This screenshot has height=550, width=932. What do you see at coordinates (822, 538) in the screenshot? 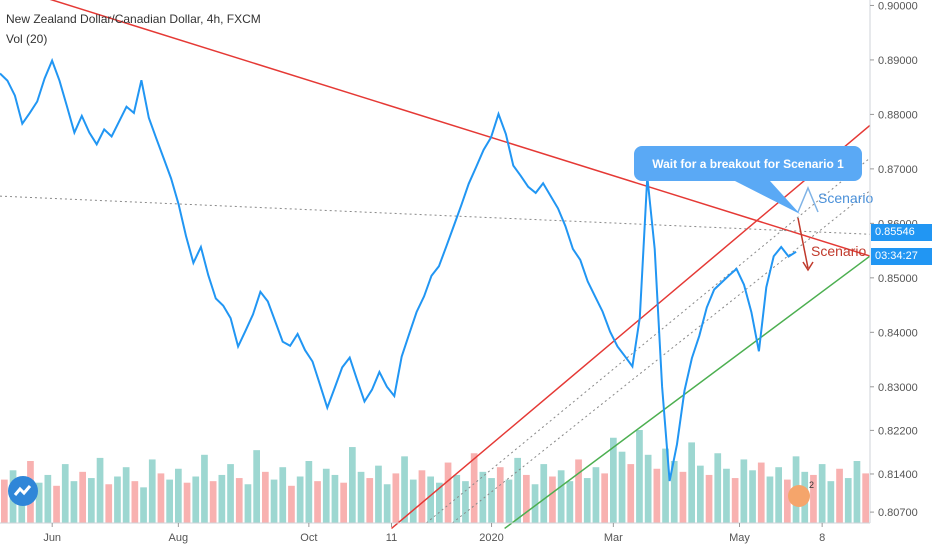
I see `time-tick-label: 8` at bounding box center [822, 538].